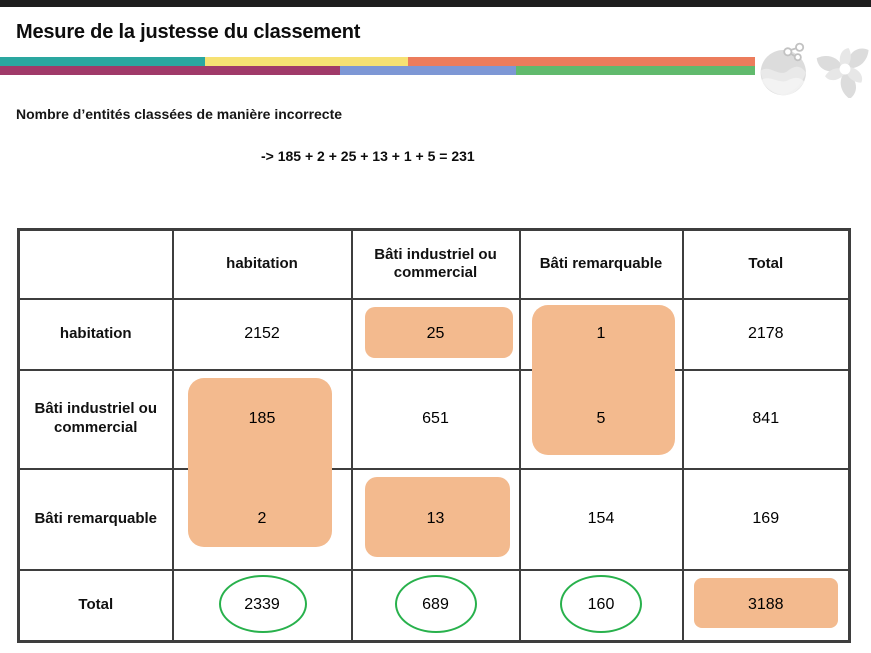  What do you see at coordinates (368, 156) in the screenshot?
I see `formula-text: -> 185 + 2 + 25 + 13 + 1 + 5 = 231` at bounding box center [368, 156].